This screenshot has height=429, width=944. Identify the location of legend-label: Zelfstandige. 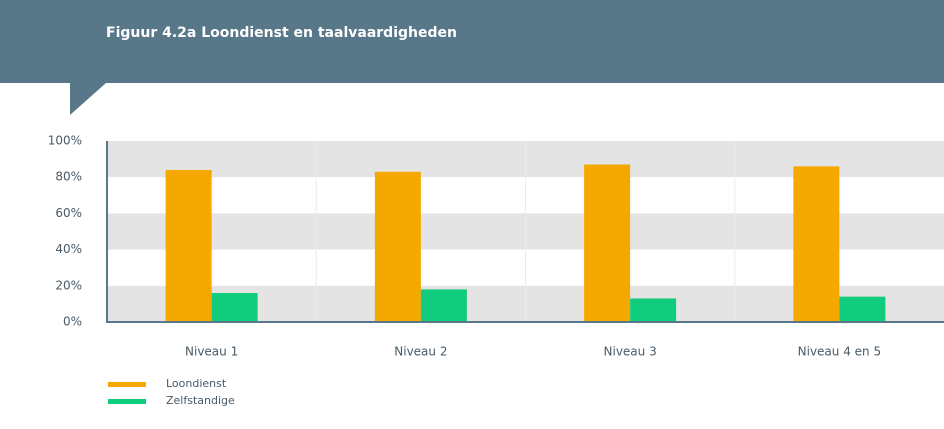
(200, 400).